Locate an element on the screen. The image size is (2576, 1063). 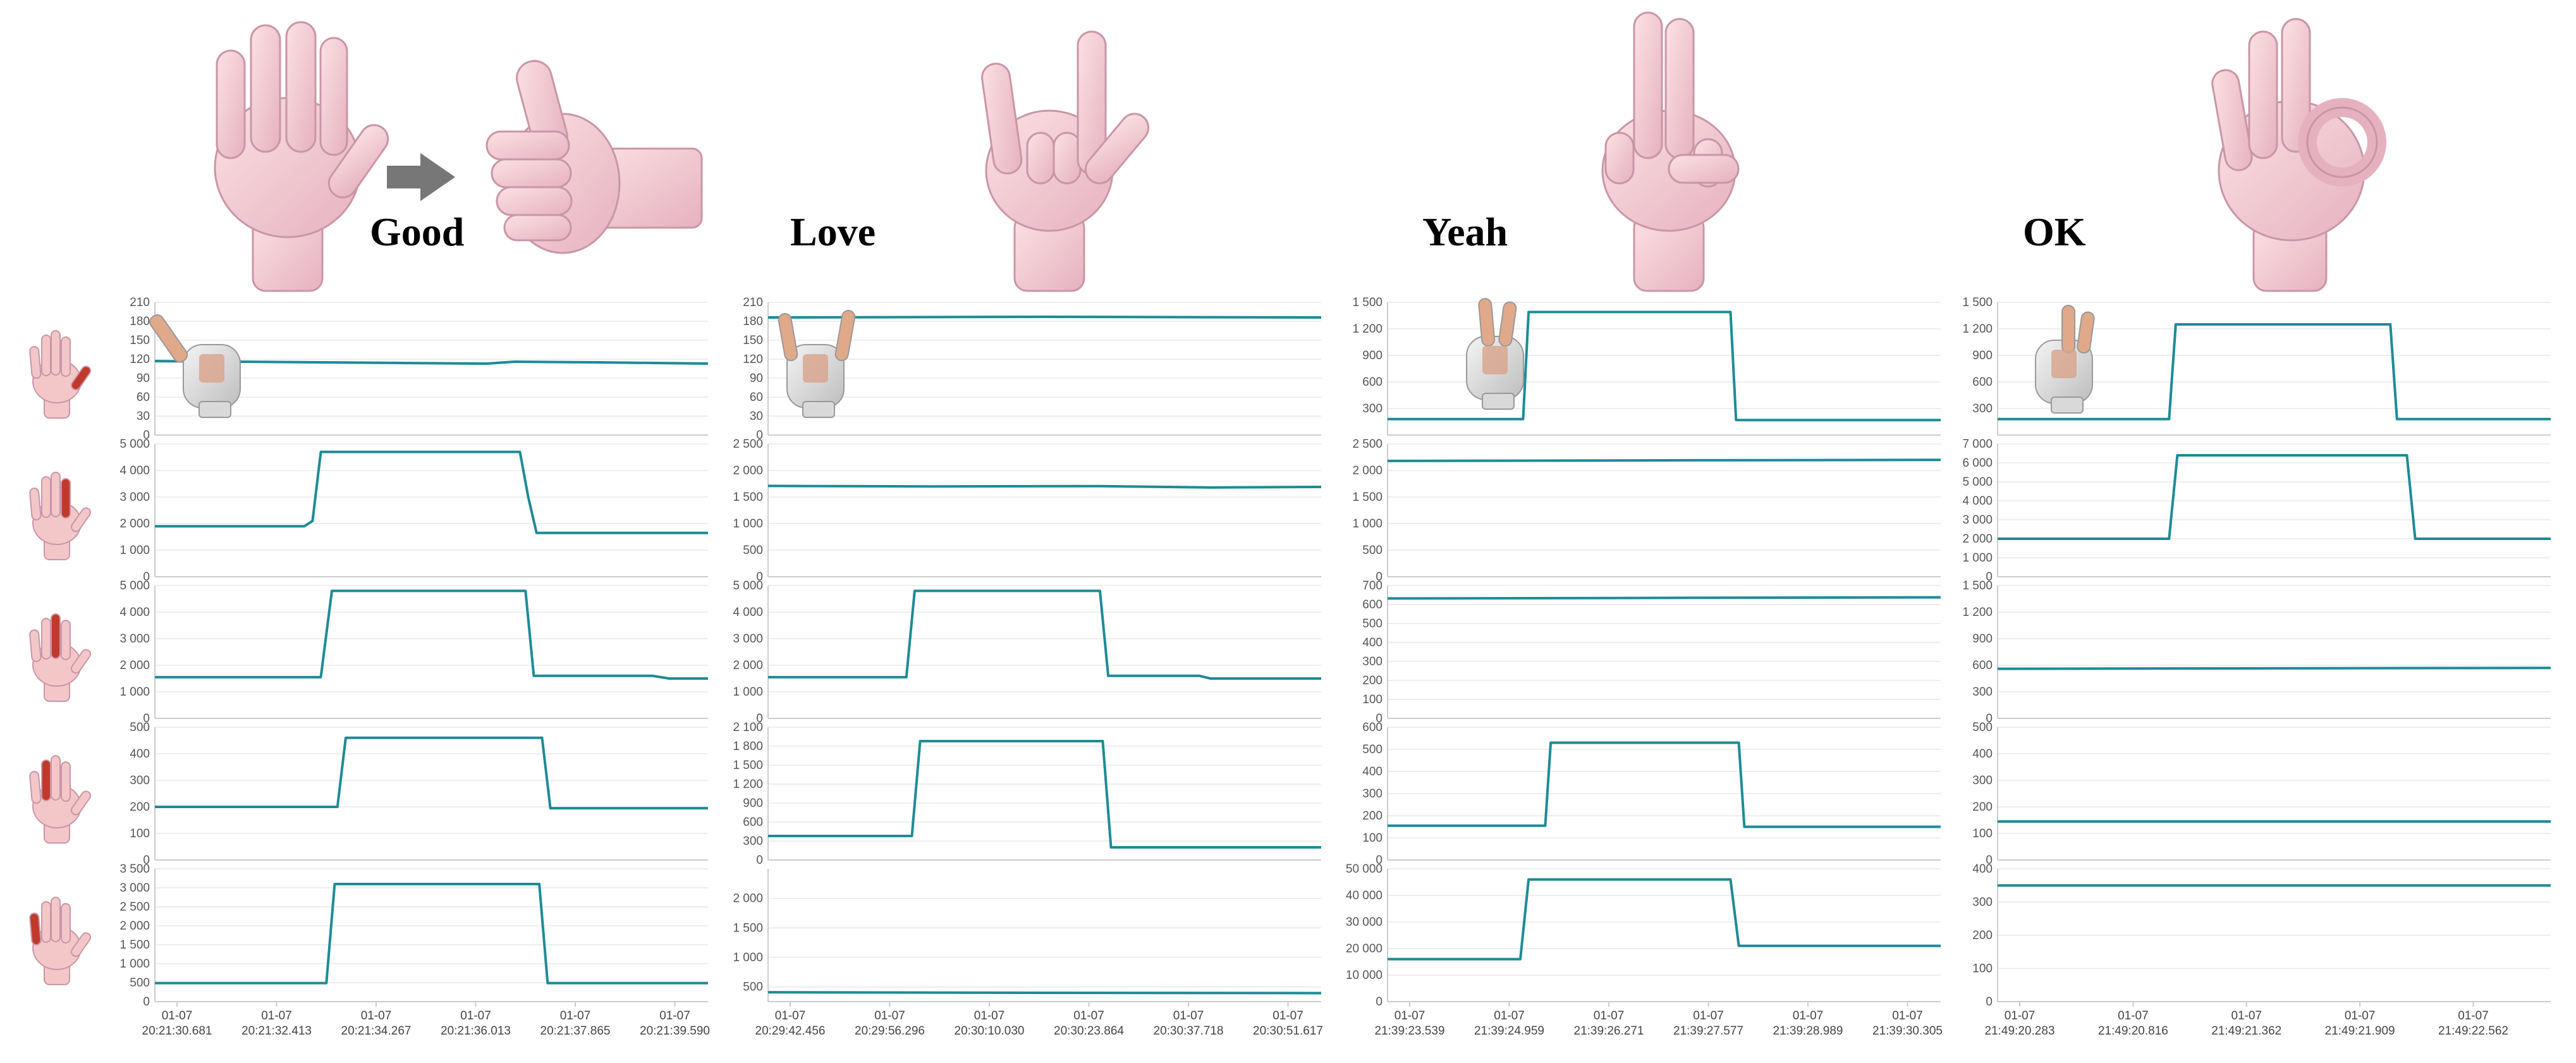
series-line-index is located at coordinates (1664, 460).